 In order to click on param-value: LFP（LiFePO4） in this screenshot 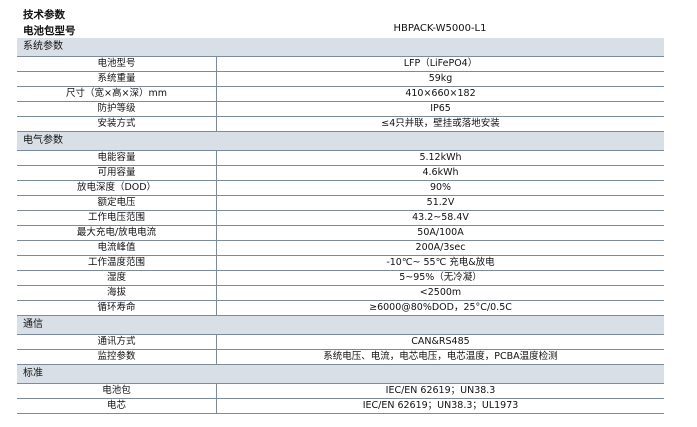, I will do `click(440, 64)`.